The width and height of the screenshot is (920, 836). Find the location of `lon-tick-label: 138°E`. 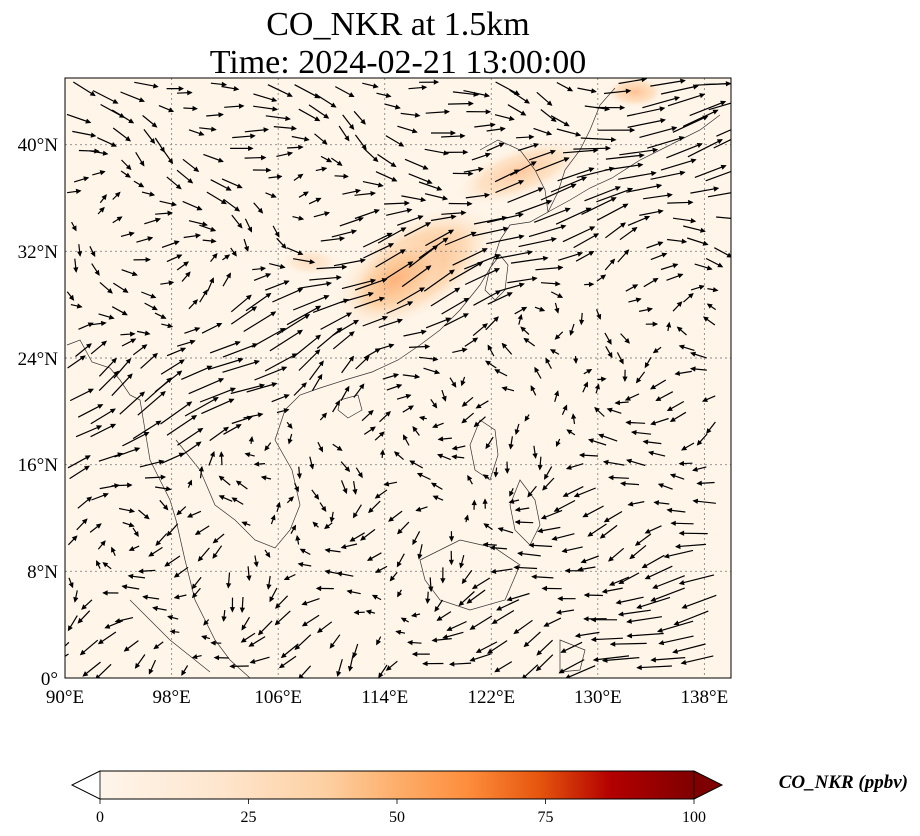

lon-tick-label: 138°E is located at coordinates (705, 697).